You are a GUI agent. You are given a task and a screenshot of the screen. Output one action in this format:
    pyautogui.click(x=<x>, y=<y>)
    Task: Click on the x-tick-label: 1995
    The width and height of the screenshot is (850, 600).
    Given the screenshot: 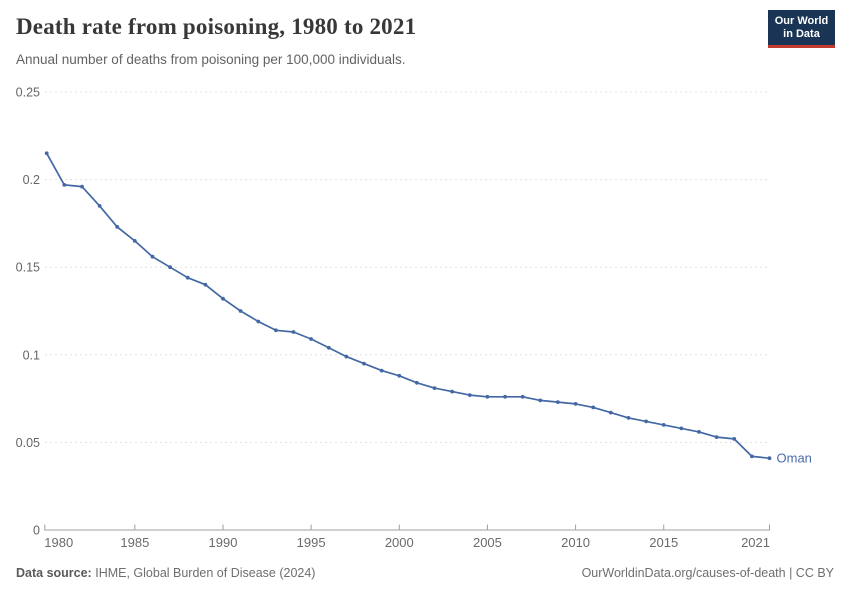 What is the action you would take?
    pyautogui.click(x=311, y=542)
    